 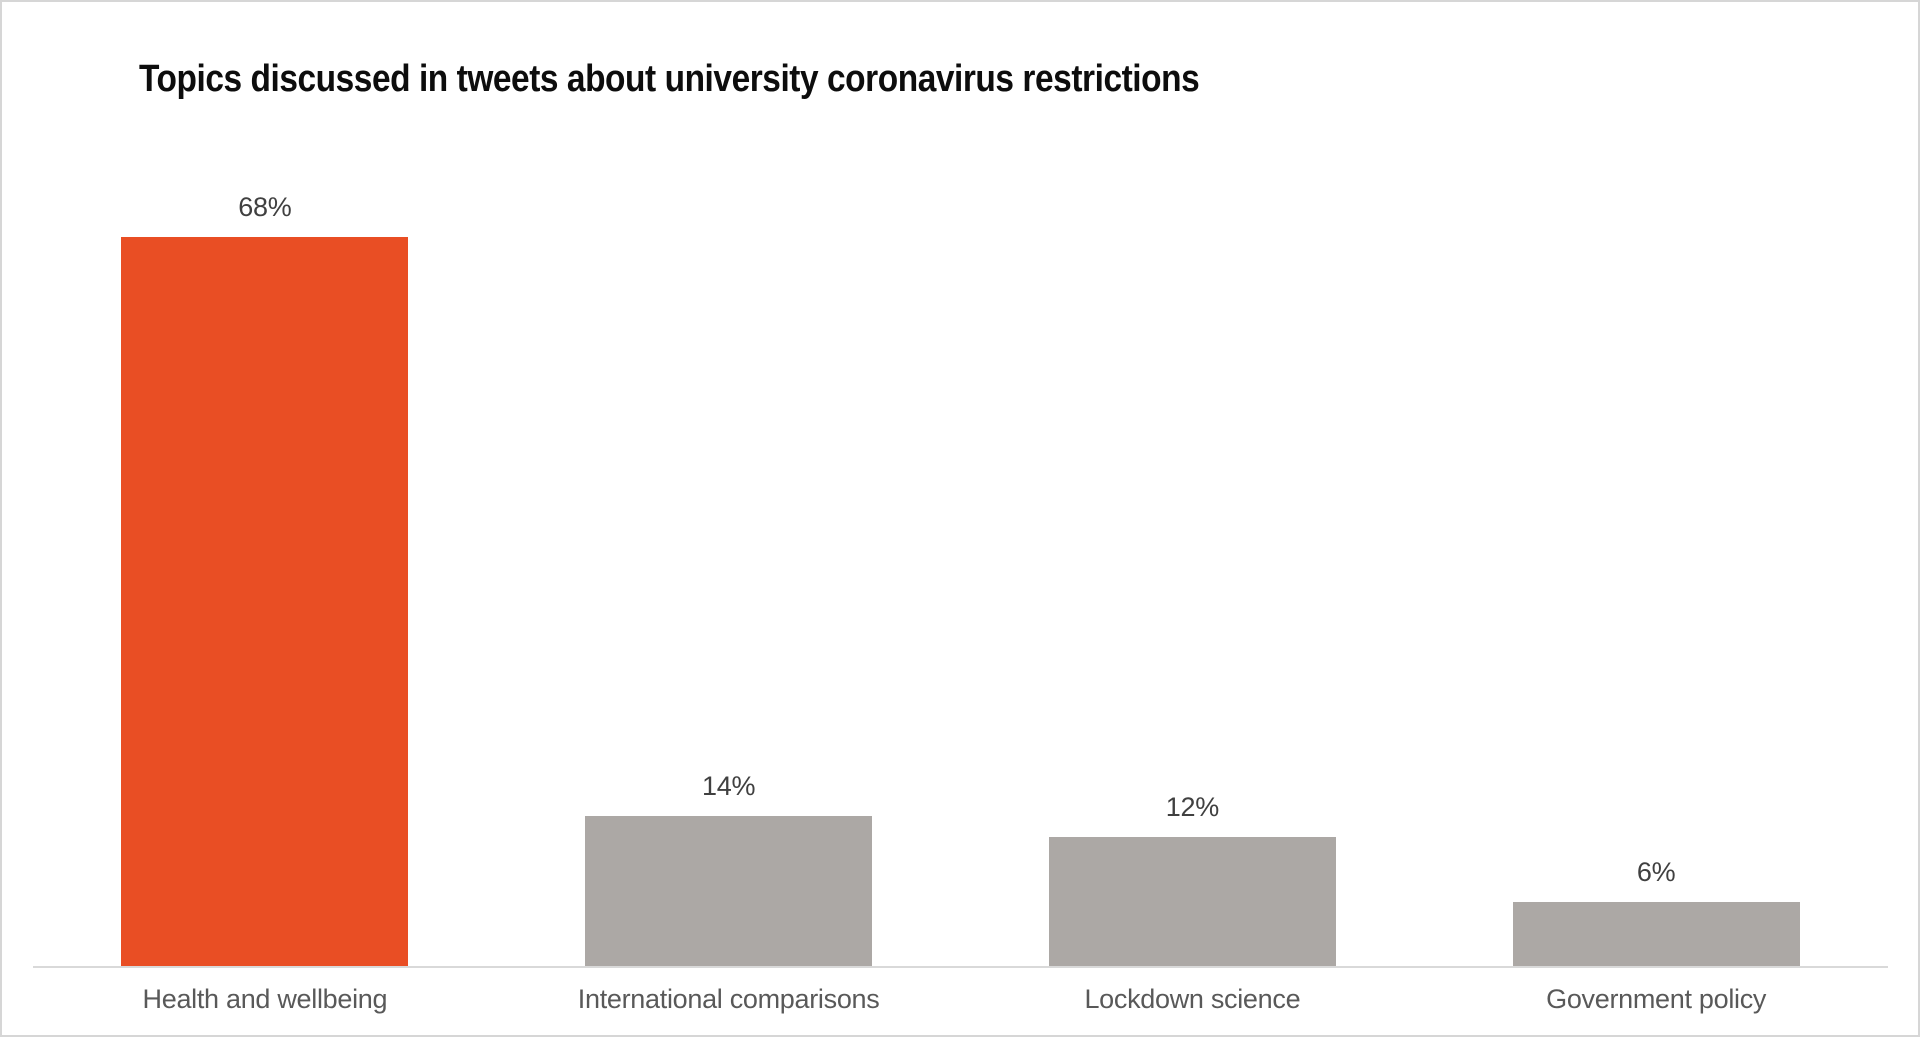 What do you see at coordinates (1192, 999) in the screenshot?
I see `category-label-lockdown-science: Lockdown science` at bounding box center [1192, 999].